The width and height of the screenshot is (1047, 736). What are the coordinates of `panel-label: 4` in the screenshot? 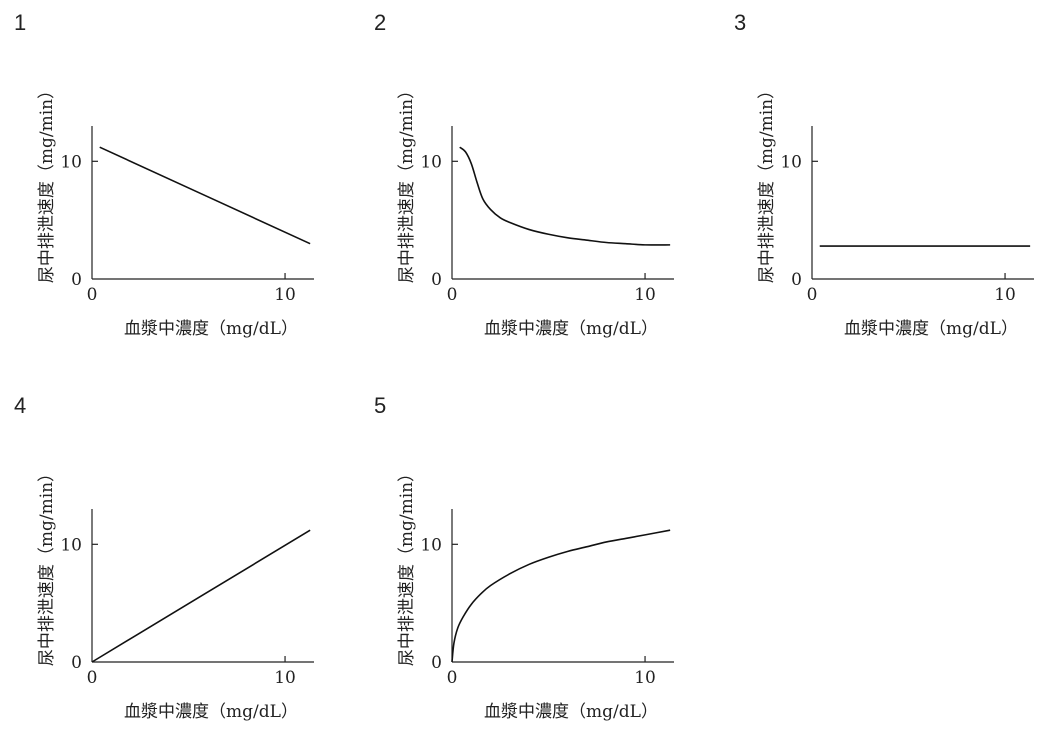 It's located at (20, 405).